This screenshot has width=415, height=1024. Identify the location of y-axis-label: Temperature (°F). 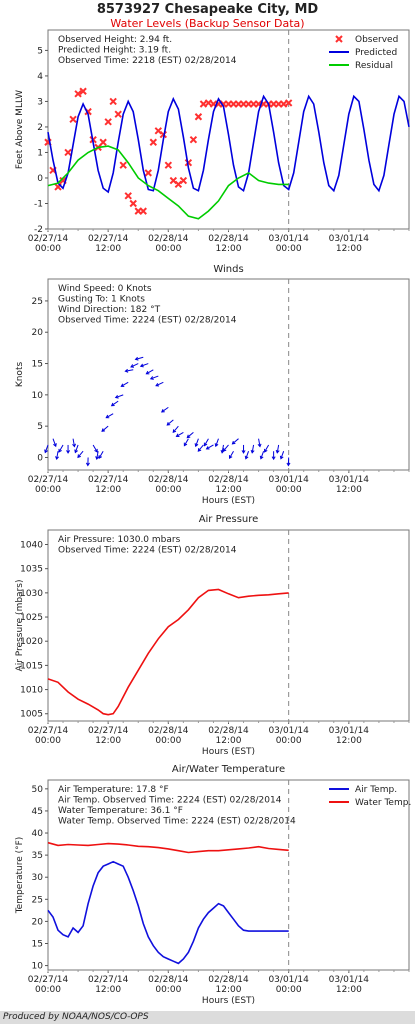
(20, 876).